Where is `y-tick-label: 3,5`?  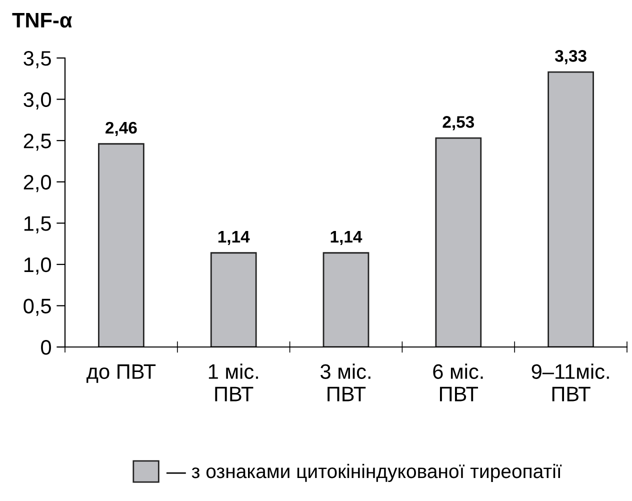 y-tick-label: 3,5 is located at coordinates (37, 59).